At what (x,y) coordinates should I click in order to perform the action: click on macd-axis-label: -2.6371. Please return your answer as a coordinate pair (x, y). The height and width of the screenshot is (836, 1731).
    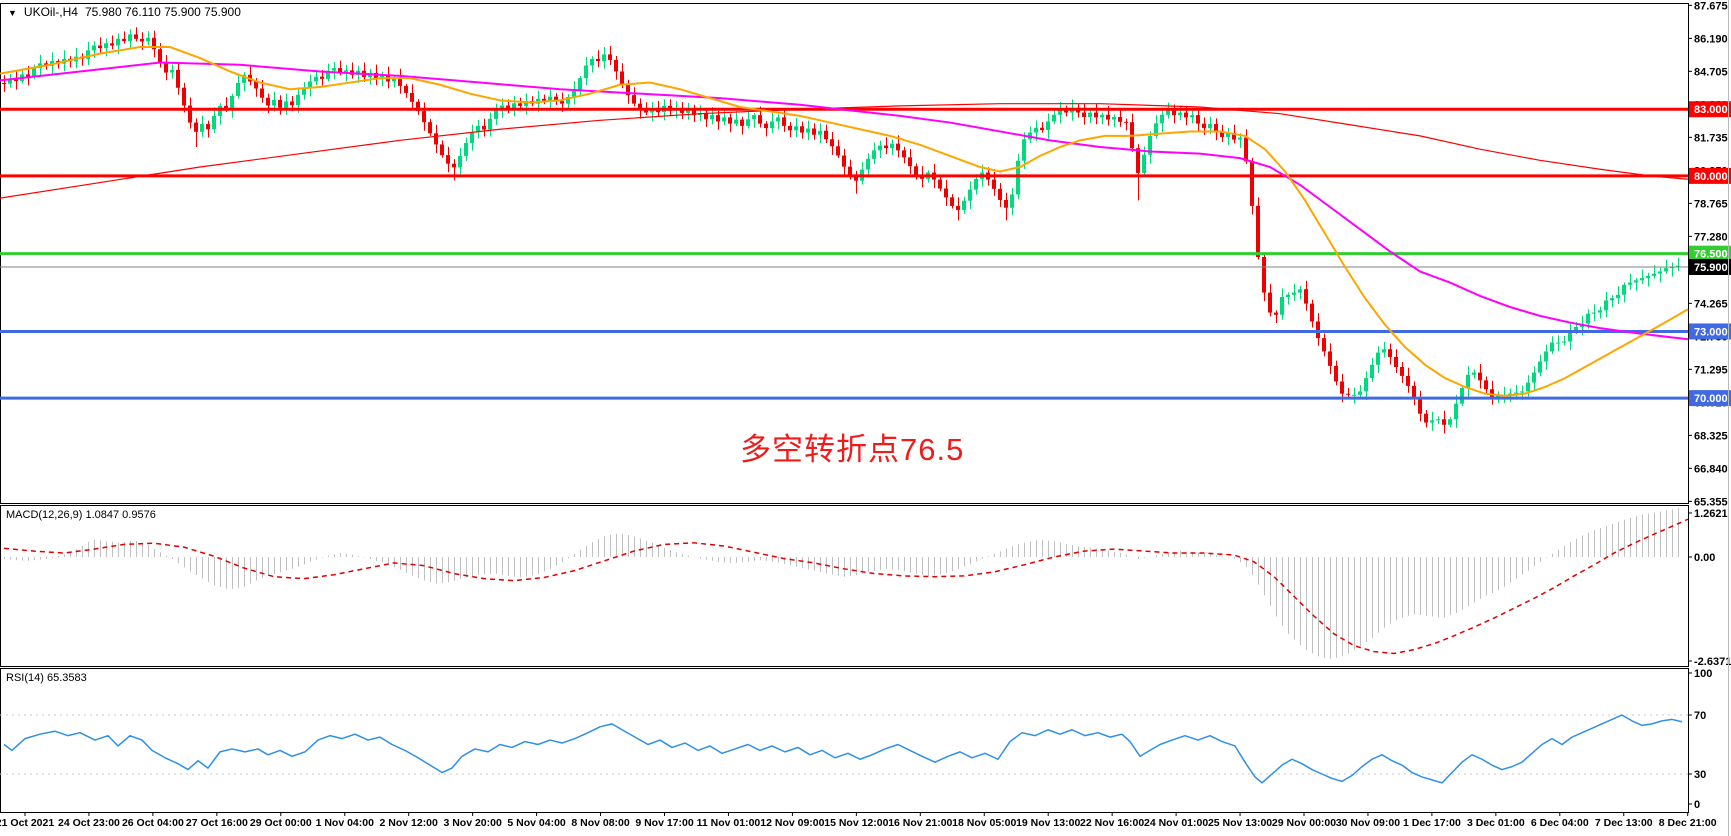
    Looking at the image, I should click on (1712, 662).